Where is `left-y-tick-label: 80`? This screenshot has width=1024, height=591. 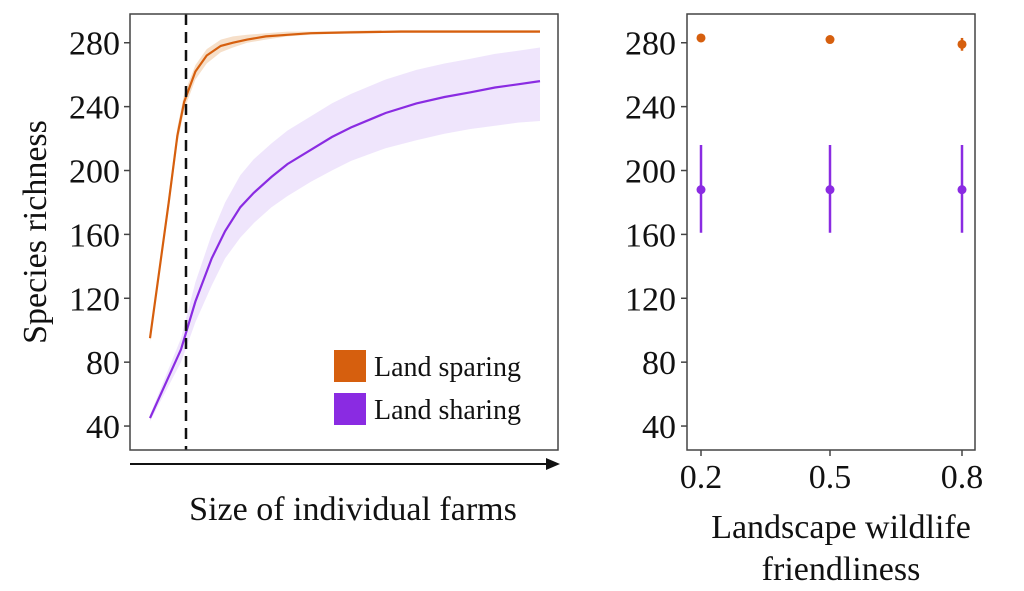 left-y-tick-label: 80 is located at coordinates (103, 363).